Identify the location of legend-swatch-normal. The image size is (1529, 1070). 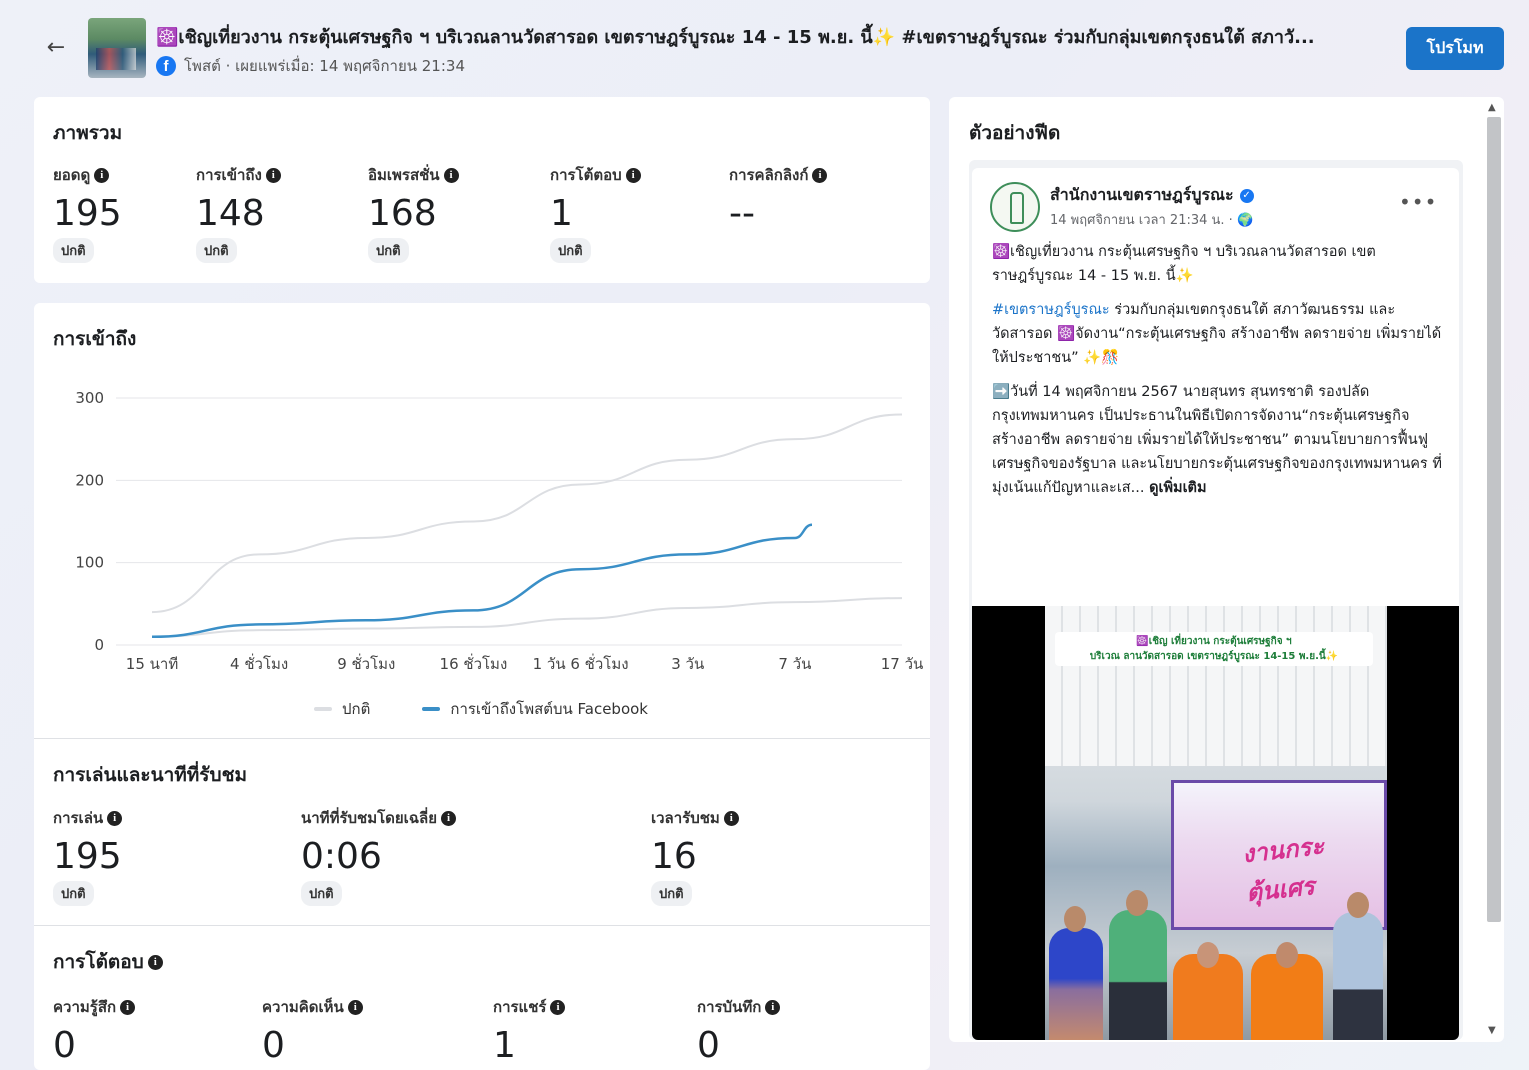
(323, 709).